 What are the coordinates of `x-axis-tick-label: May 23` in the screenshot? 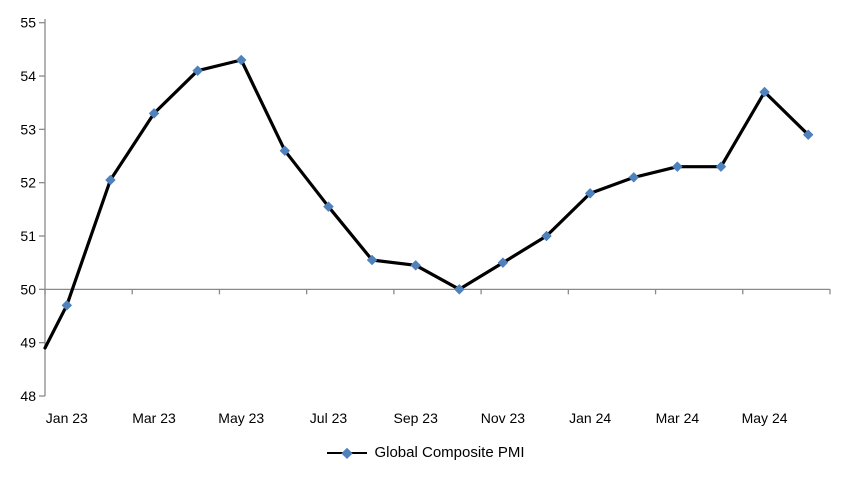 It's located at (241, 418).